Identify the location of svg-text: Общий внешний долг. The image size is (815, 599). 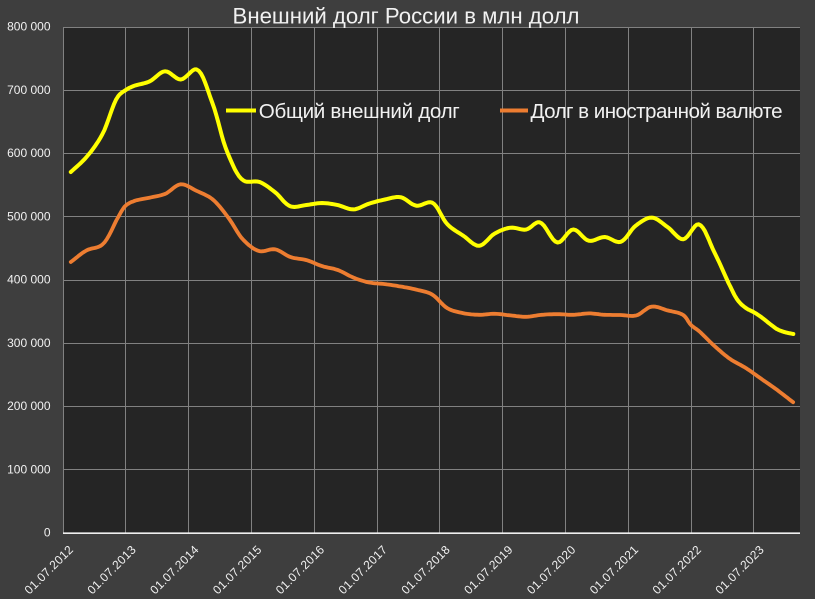
(359, 111).